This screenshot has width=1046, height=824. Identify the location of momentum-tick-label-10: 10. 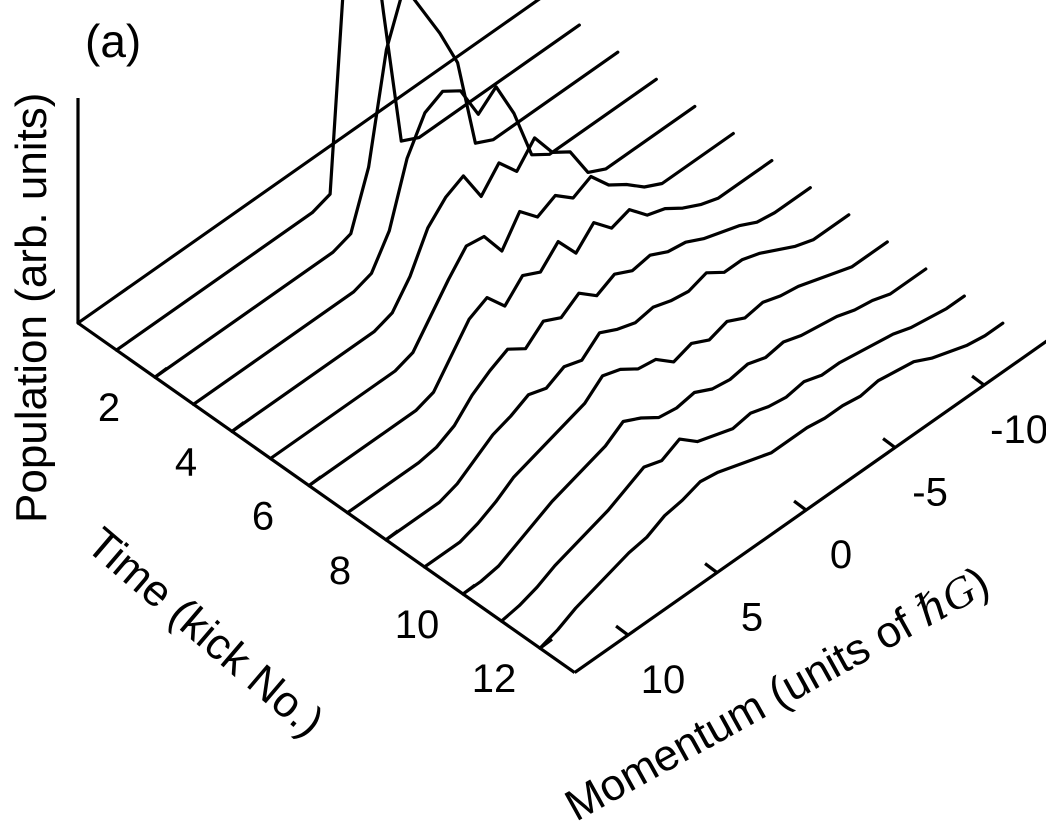
(663, 680).